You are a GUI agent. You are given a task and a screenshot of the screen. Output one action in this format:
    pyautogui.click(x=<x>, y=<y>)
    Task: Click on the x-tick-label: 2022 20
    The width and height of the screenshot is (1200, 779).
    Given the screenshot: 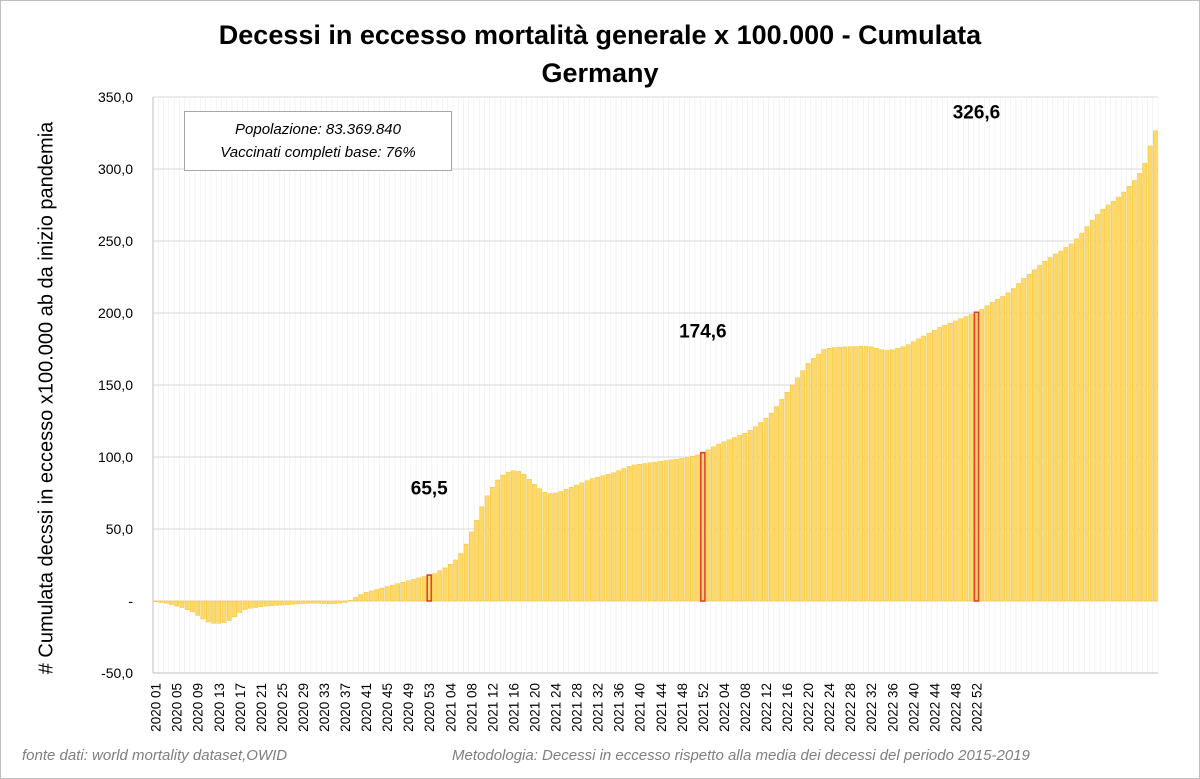 What is the action you would take?
    pyautogui.click(x=808, y=707)
    